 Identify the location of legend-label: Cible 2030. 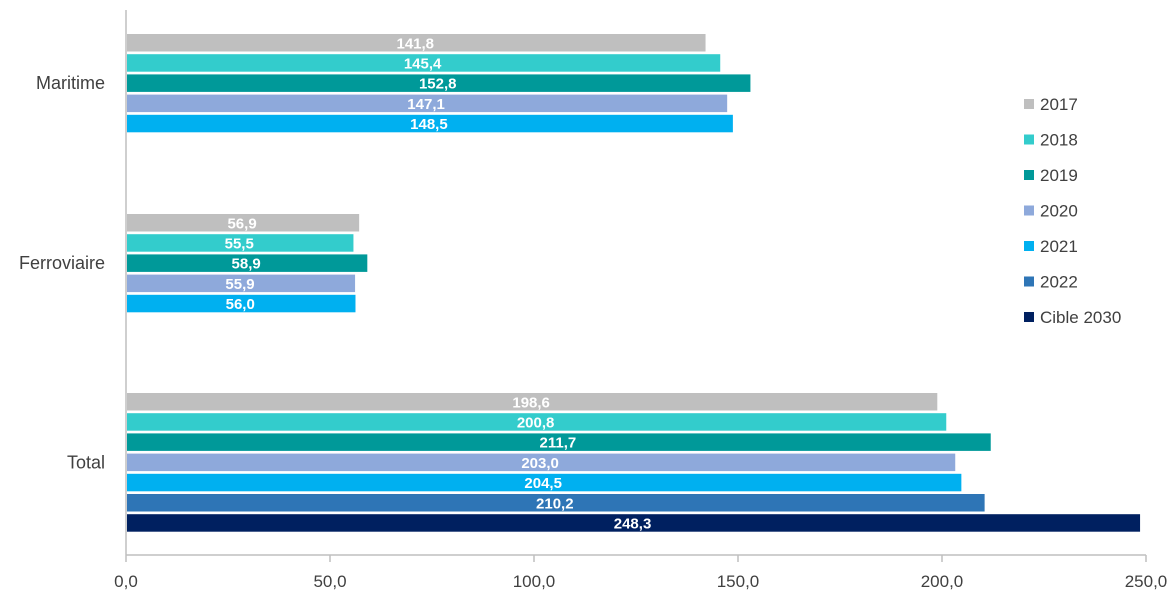
(1080, 317).